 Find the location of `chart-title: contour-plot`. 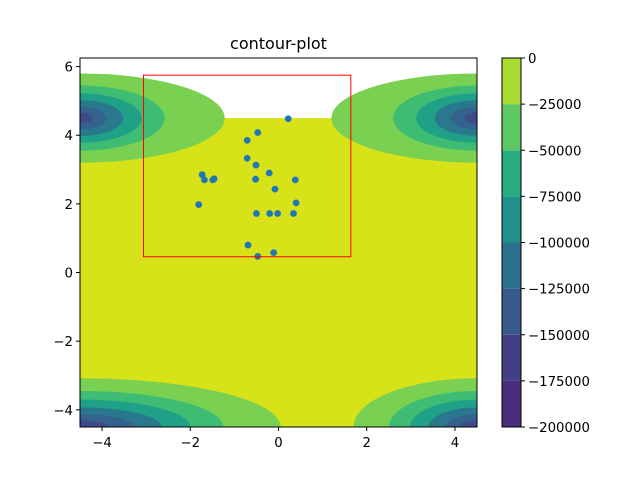

chart-title: contour-plot is located at coordinates (278, 43).